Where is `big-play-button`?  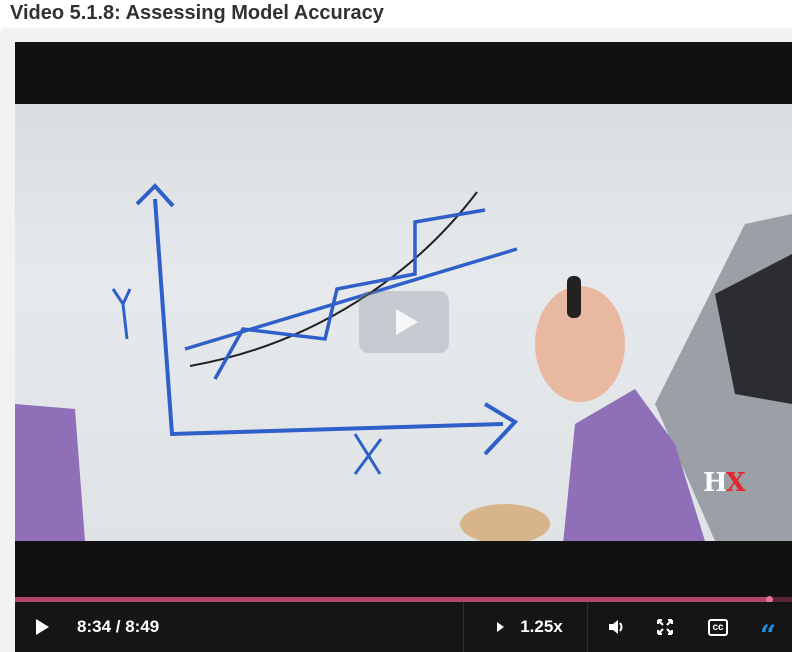 big-play-button is located at coordinates (404, 322).